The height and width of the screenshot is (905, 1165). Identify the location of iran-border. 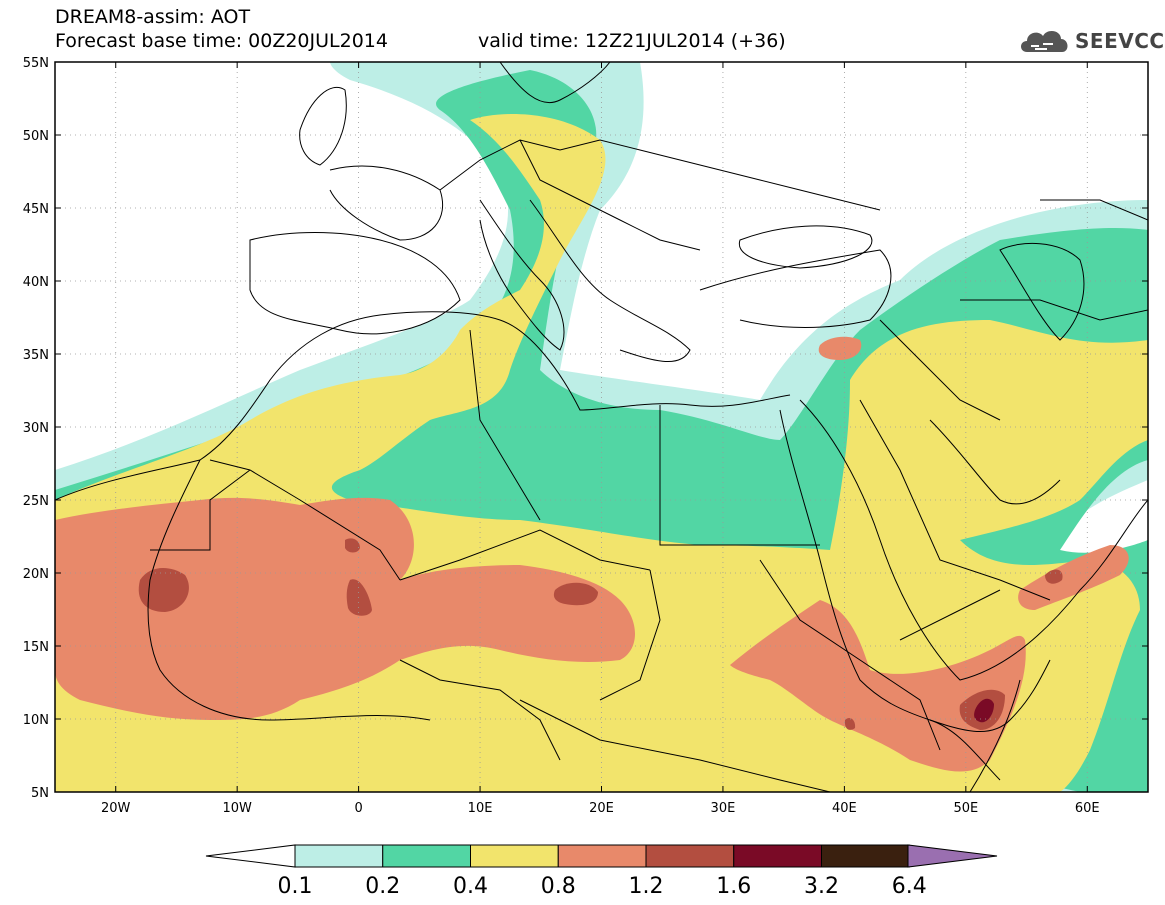
(1054, 310).